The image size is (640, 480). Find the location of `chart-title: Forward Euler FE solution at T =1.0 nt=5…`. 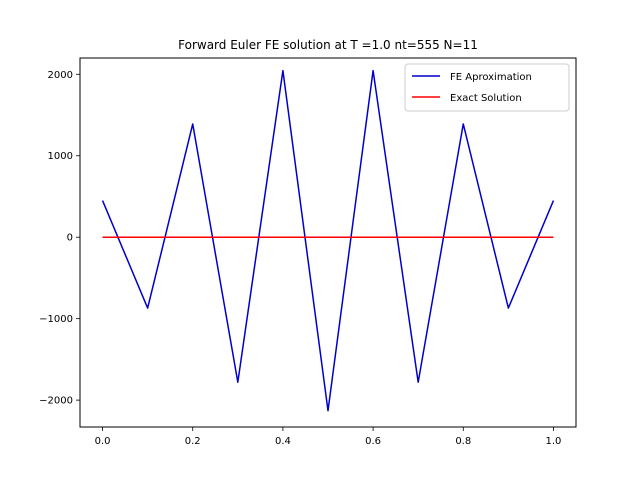

chart-title: Forward Euler FE solution at T =1.0 nt=5… is located at coordinates (328, 45).